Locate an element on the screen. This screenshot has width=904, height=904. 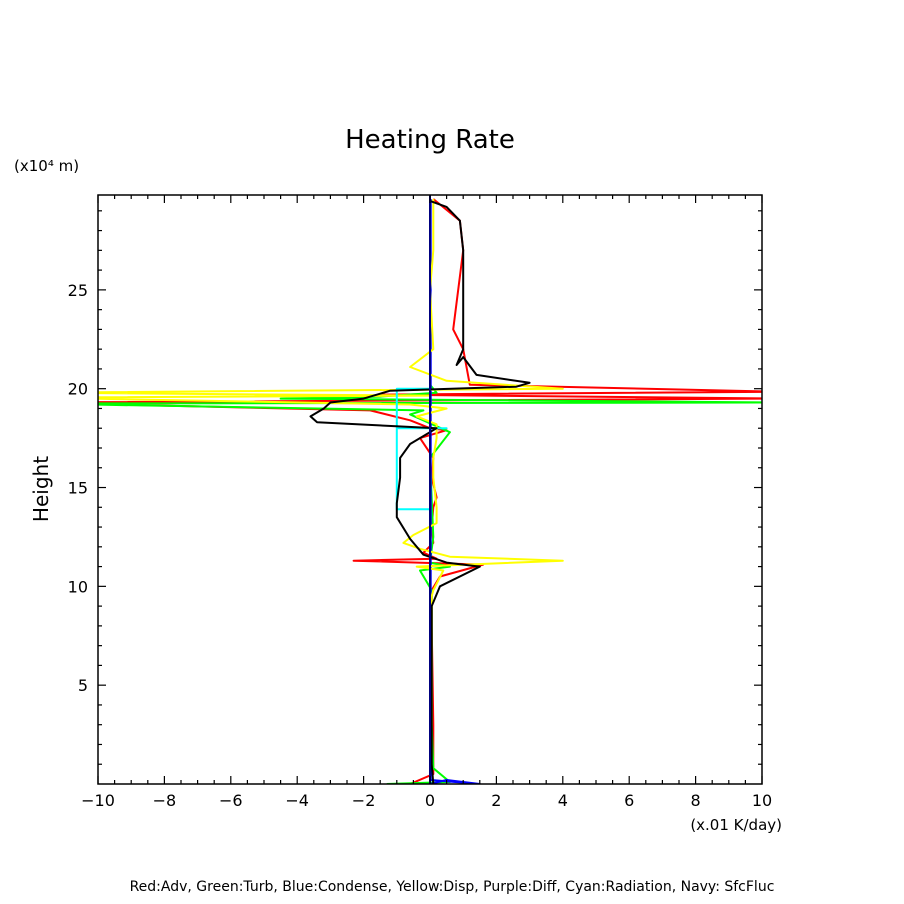
chart-title: Heating Rate is located at coordinates (430, 140).